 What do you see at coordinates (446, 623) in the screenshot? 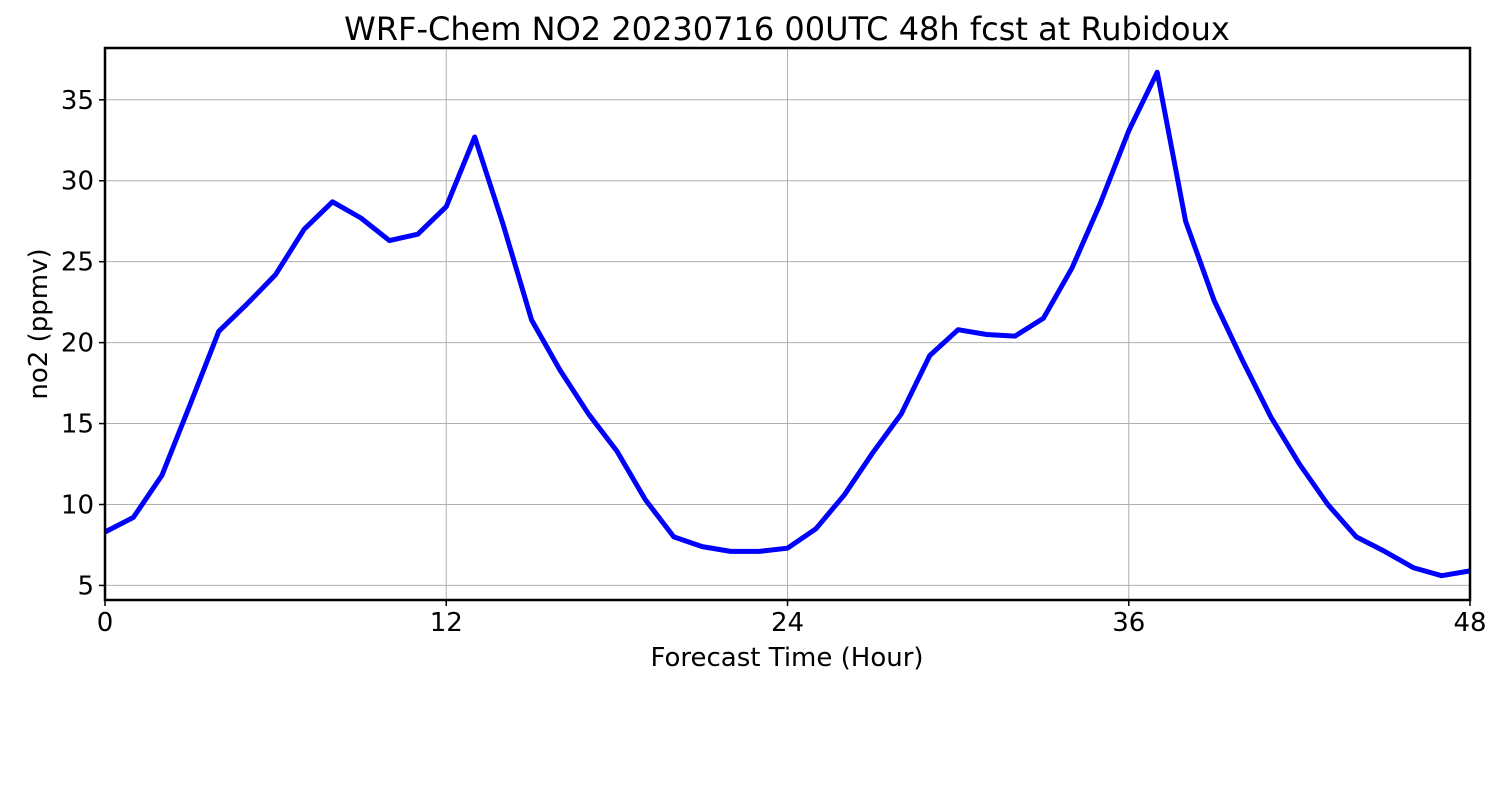
I see `x-tick-label: 12` at bounding box center [446, 623].